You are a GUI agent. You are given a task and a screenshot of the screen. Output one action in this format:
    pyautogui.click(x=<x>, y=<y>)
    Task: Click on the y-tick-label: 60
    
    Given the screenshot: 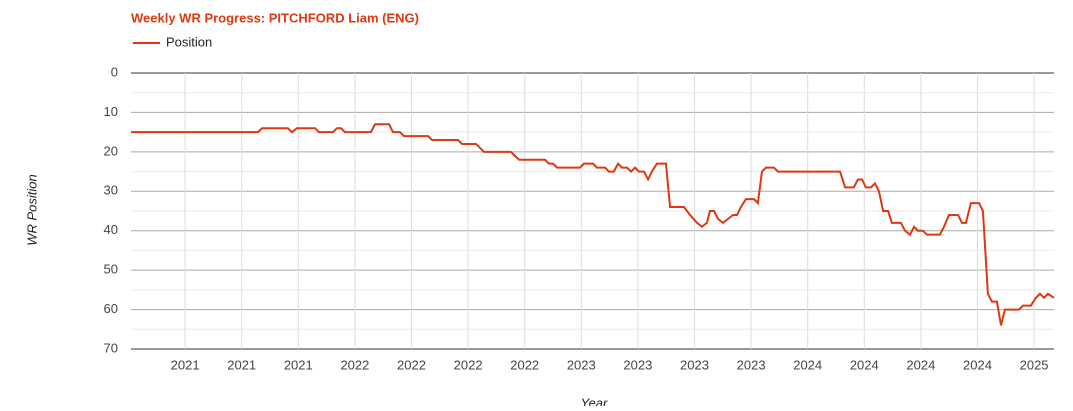 What is the action you would take?
    pyautogui.click(x=111, y=308)
    